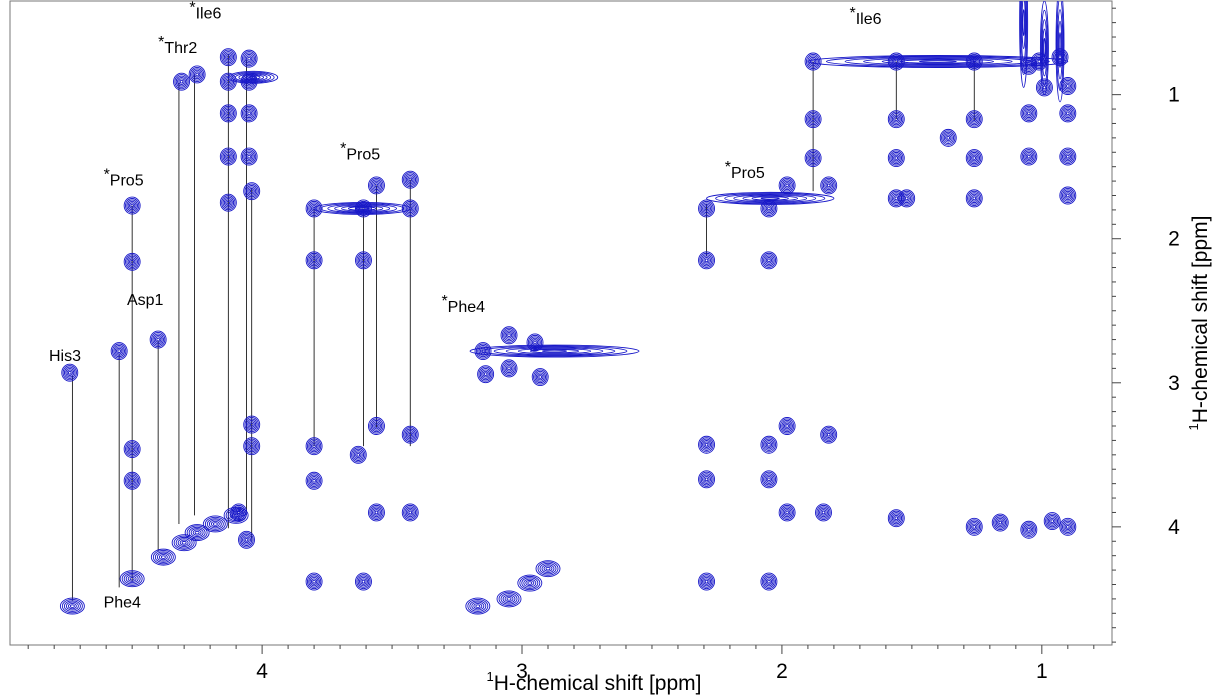  I want to click on residue-label: *Pro5, so click(360, 151).